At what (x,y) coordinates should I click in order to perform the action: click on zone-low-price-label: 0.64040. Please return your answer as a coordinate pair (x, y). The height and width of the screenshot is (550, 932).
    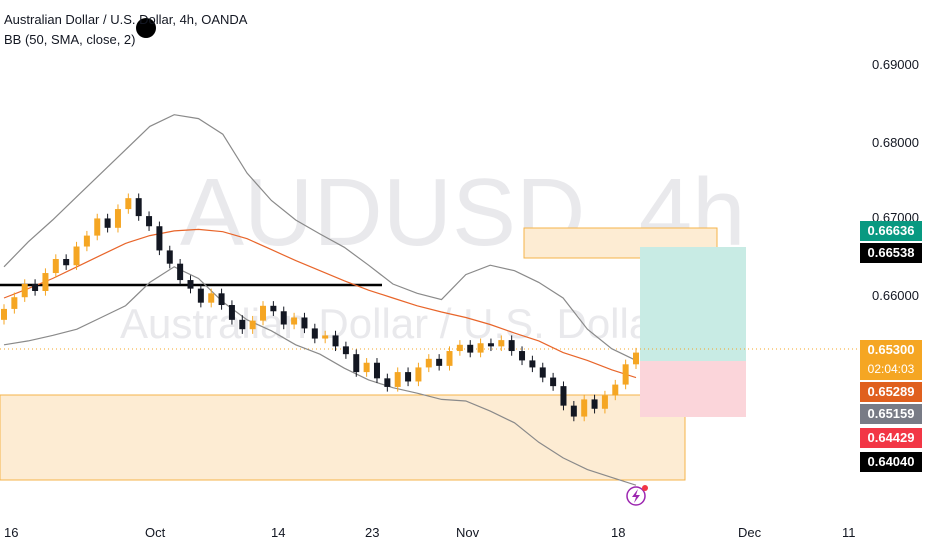
    Looking at the image, I should click on (891, 462).